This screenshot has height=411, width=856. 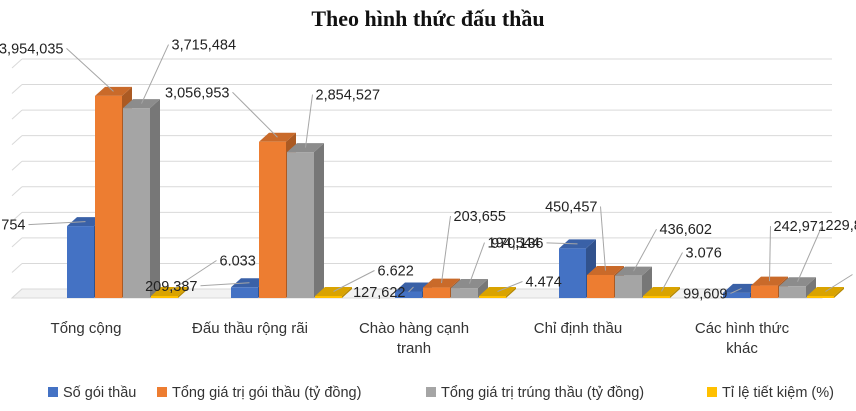 I want to click on data-label: 242,971, so click(x=800, y=227).